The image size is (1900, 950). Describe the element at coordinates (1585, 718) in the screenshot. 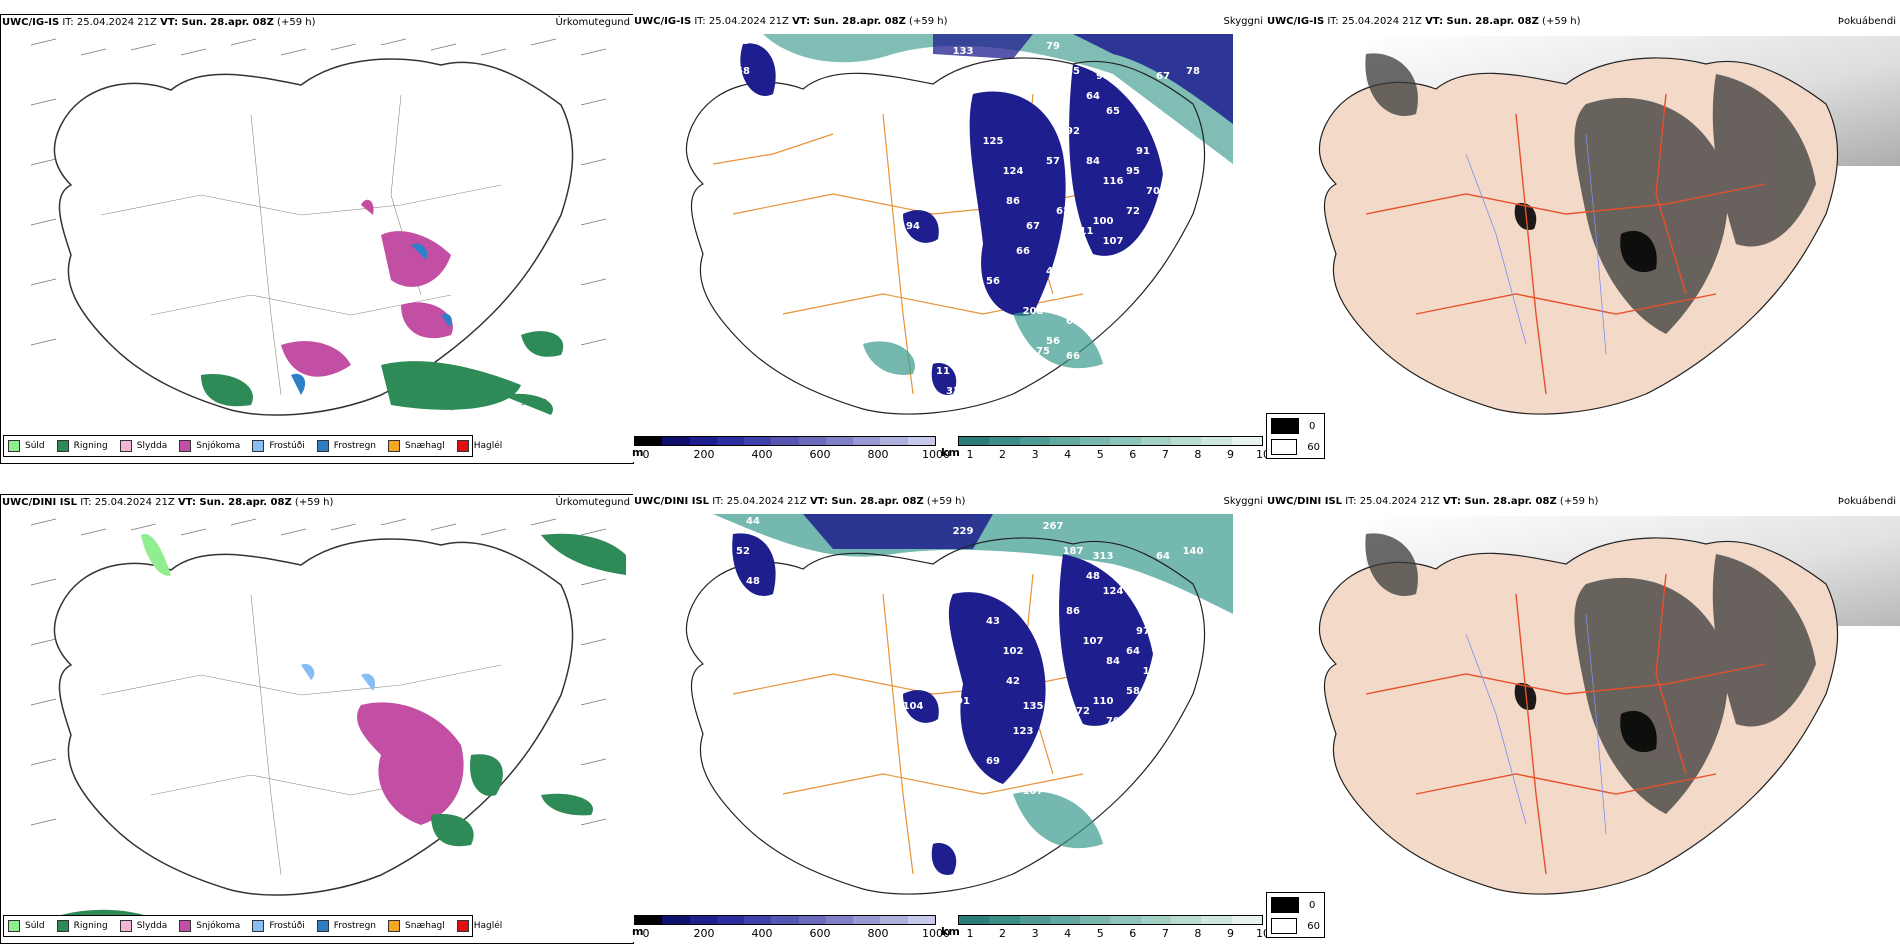

I see `fog-dense` at that location.